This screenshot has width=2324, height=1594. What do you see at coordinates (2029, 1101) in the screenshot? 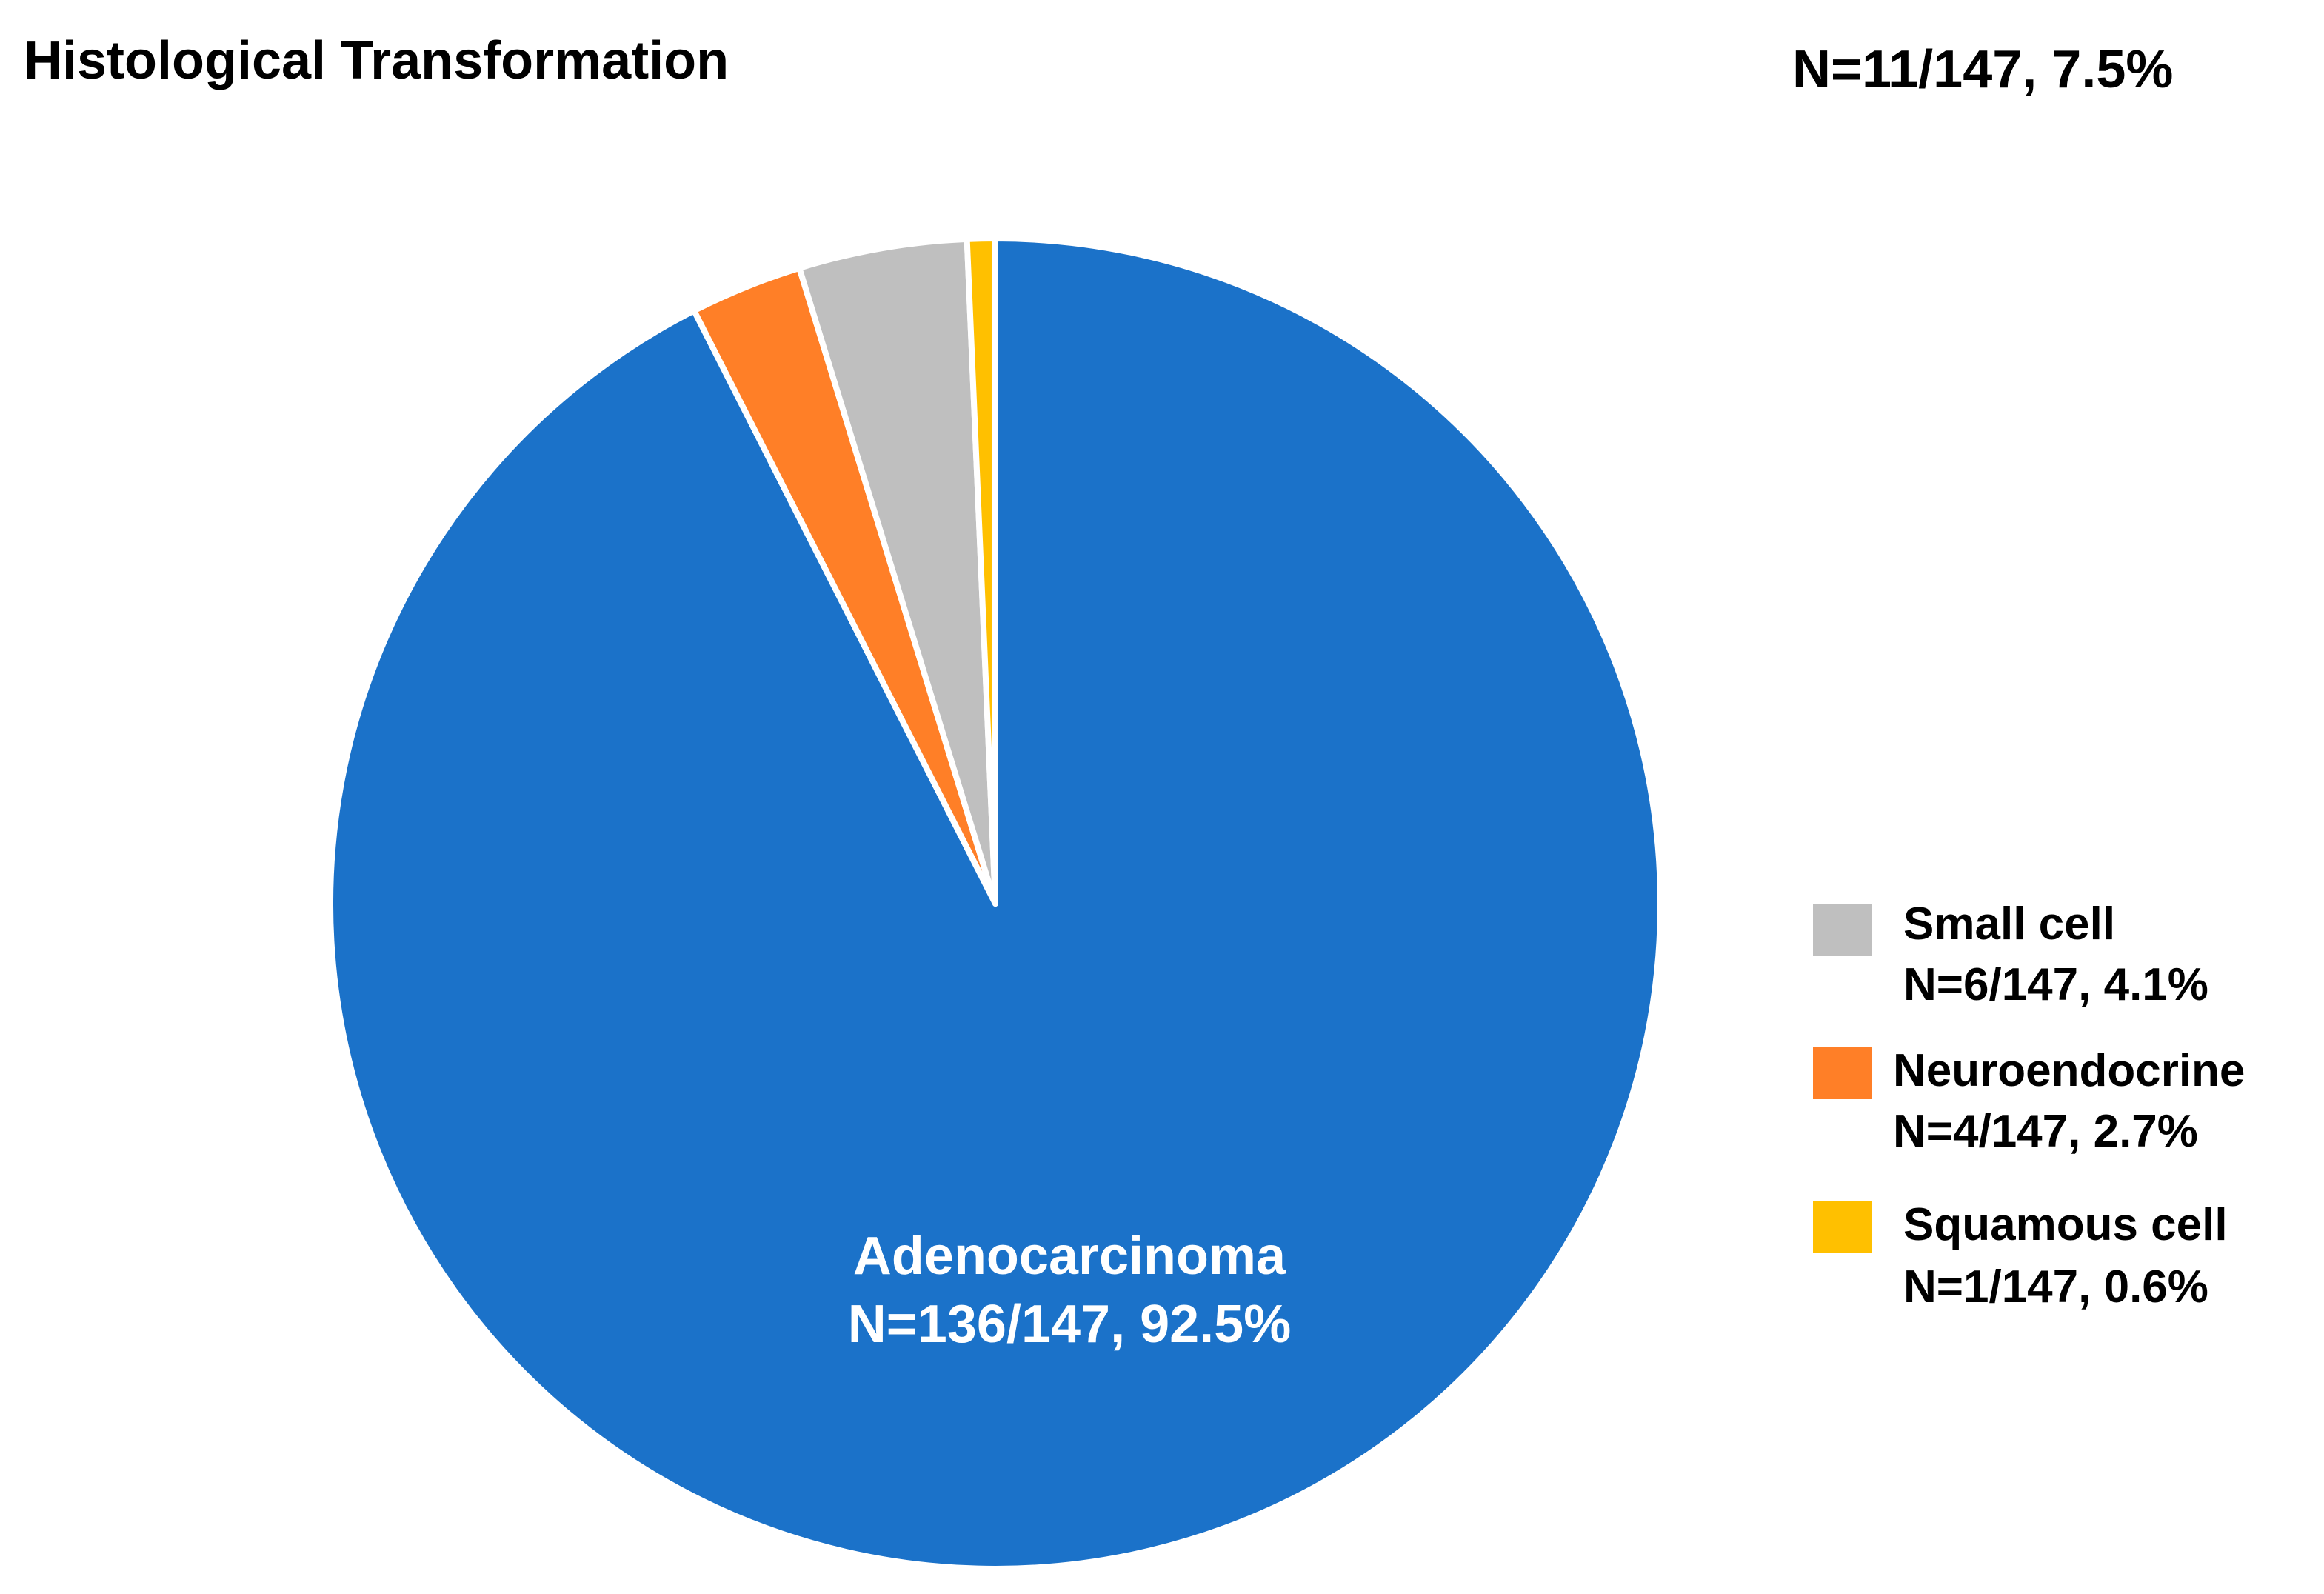
I see `legend-item-neuroendocrine: Neuroendocrine N=4/147, 2.7%` at bounding box center [2029, 1101].